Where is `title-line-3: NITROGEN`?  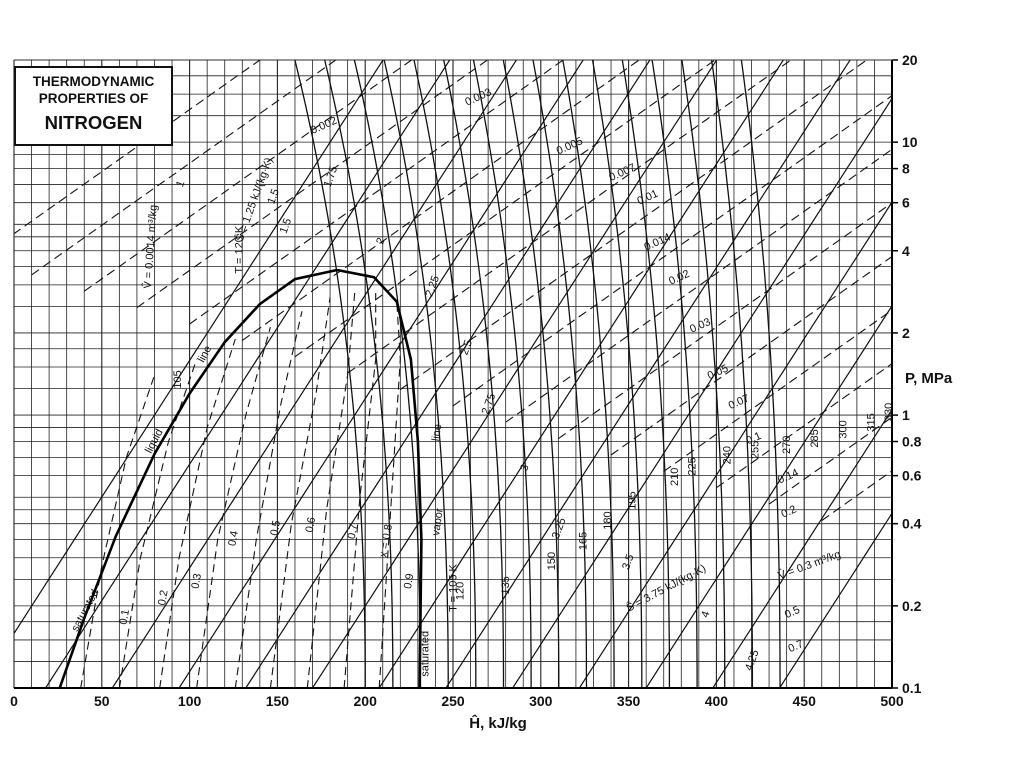 title-line-3: NITROGEN is located at coordinates (93, 122).